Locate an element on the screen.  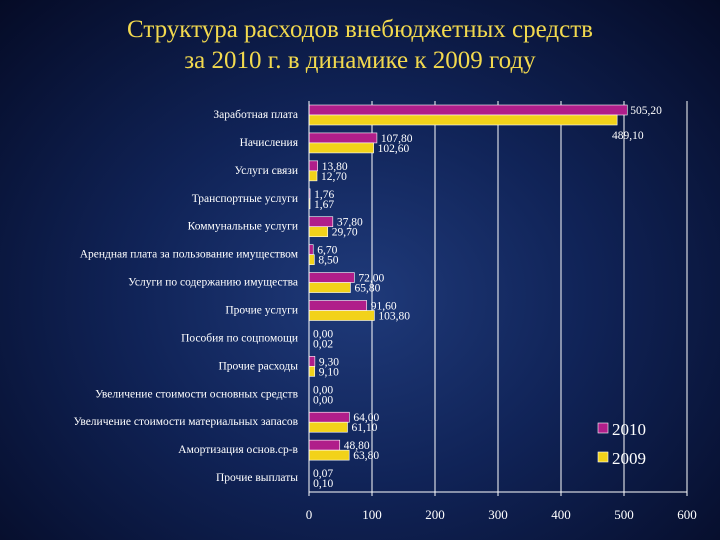
category-label-12: Амортизация основ.ср-в is located at coordinates (238, 450).